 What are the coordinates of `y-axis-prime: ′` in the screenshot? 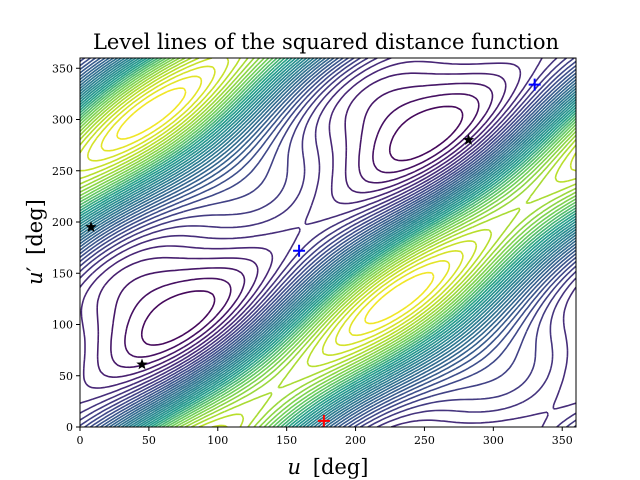 It's located at (35, 268).